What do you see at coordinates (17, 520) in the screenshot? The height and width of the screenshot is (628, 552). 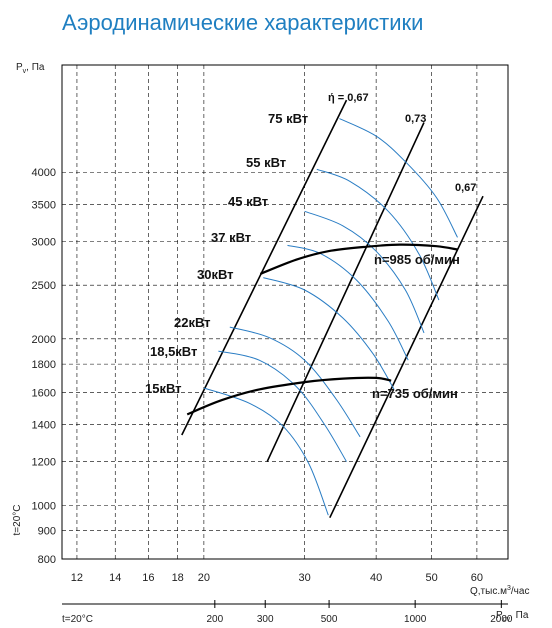 I see `y-axis-temperature-label: t=20°C` at bounding box center [17, 520].